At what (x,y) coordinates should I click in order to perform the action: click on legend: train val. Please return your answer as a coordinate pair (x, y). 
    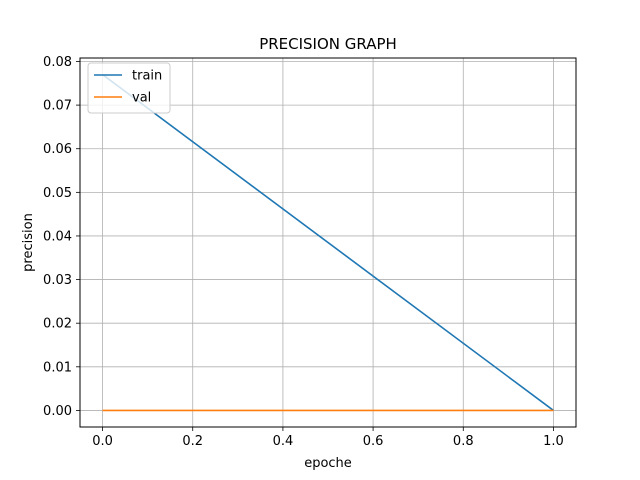
    Looking at the image, I should click on (129, 88).